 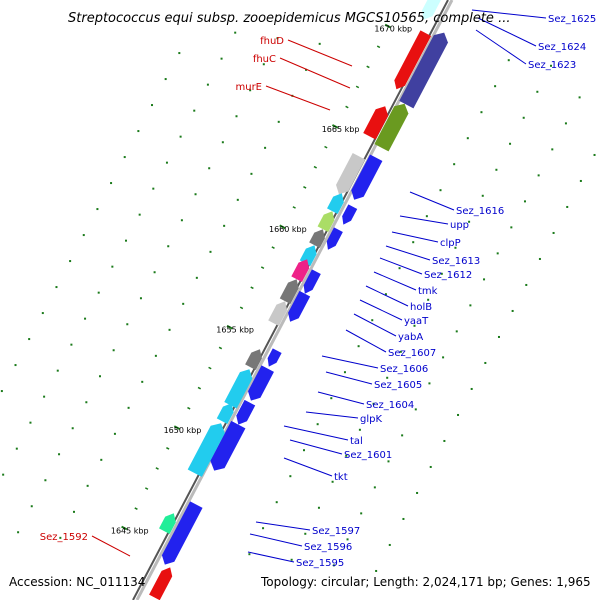 What do you see at coordinates (183, 430) in the screenshot?
I see `scale-tick-label: 1650 kbp` at bounding box center [183, 430].